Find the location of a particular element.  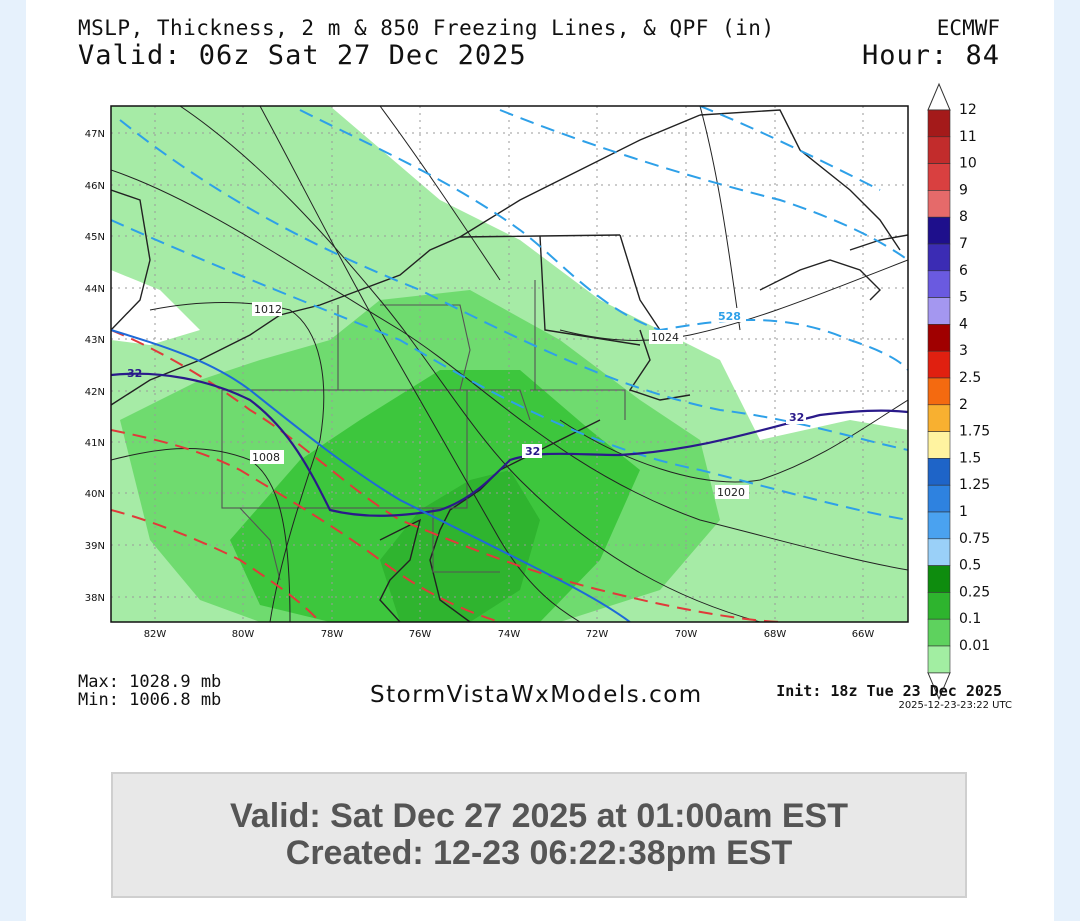

lon-label: 78W is located at coordinates (332, 634).